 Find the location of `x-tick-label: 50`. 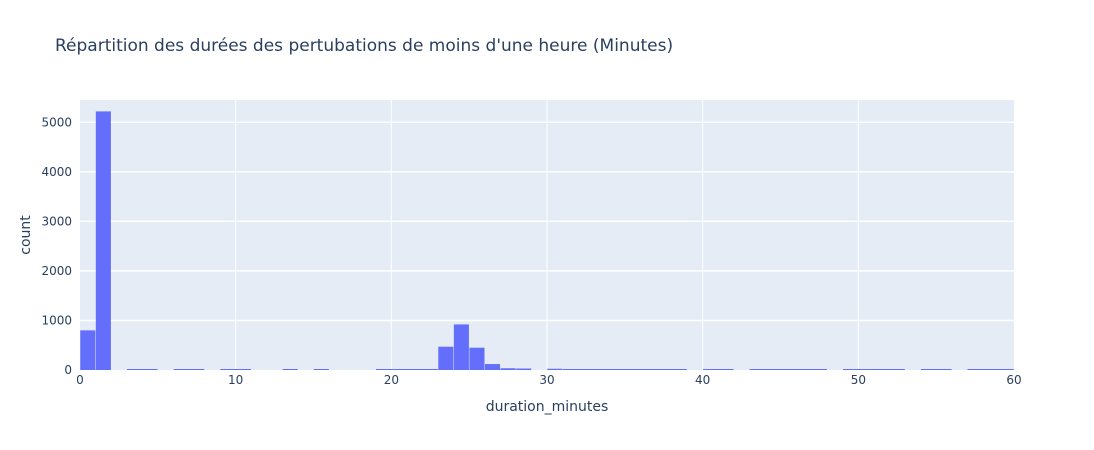

x-tick-label: 50 is located at coordinates (858, 380).